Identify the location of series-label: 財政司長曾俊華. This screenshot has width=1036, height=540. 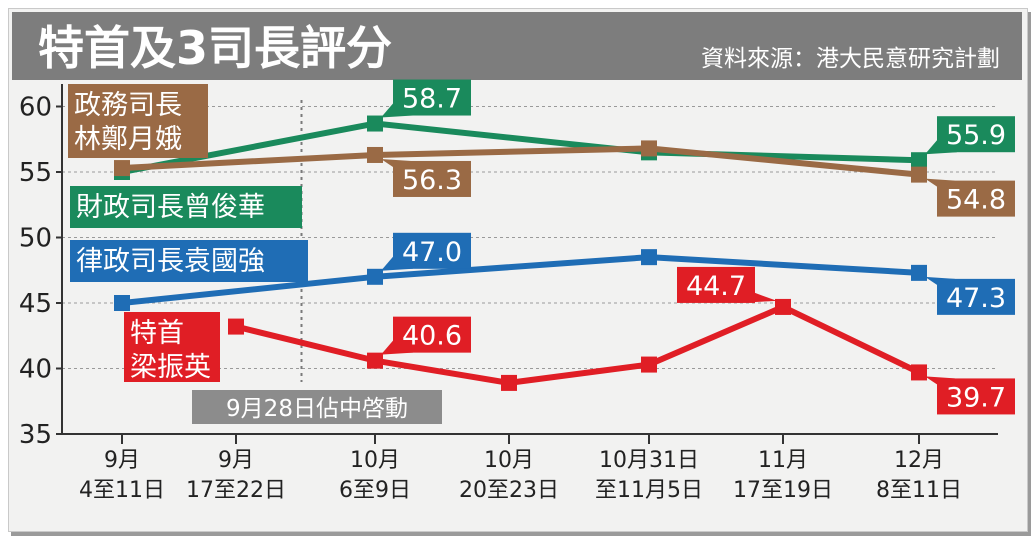
(170, 207).